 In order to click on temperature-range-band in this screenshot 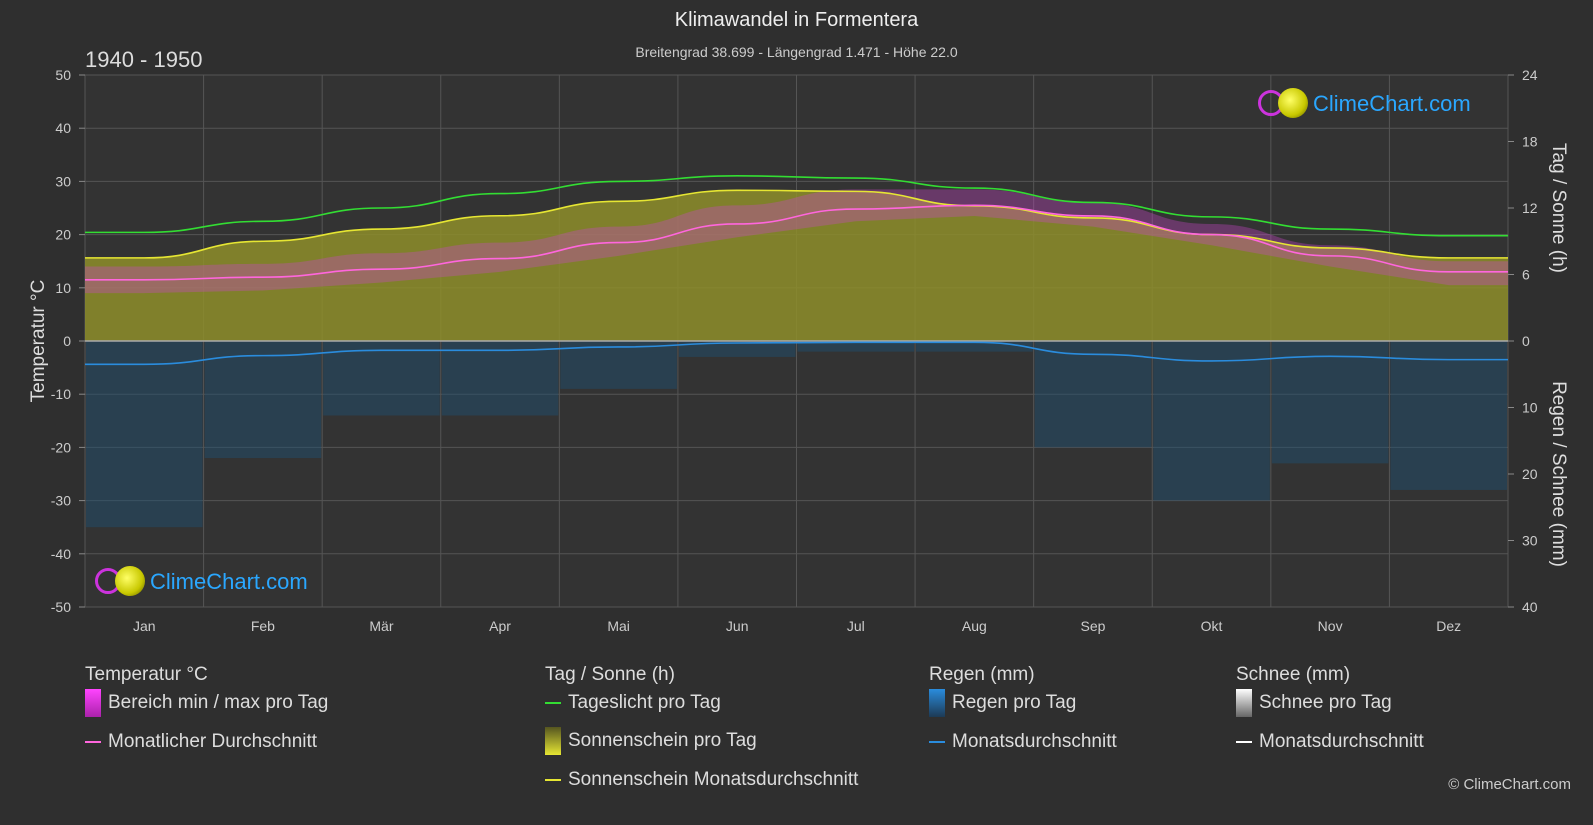, I will do `click(796, 241)`.